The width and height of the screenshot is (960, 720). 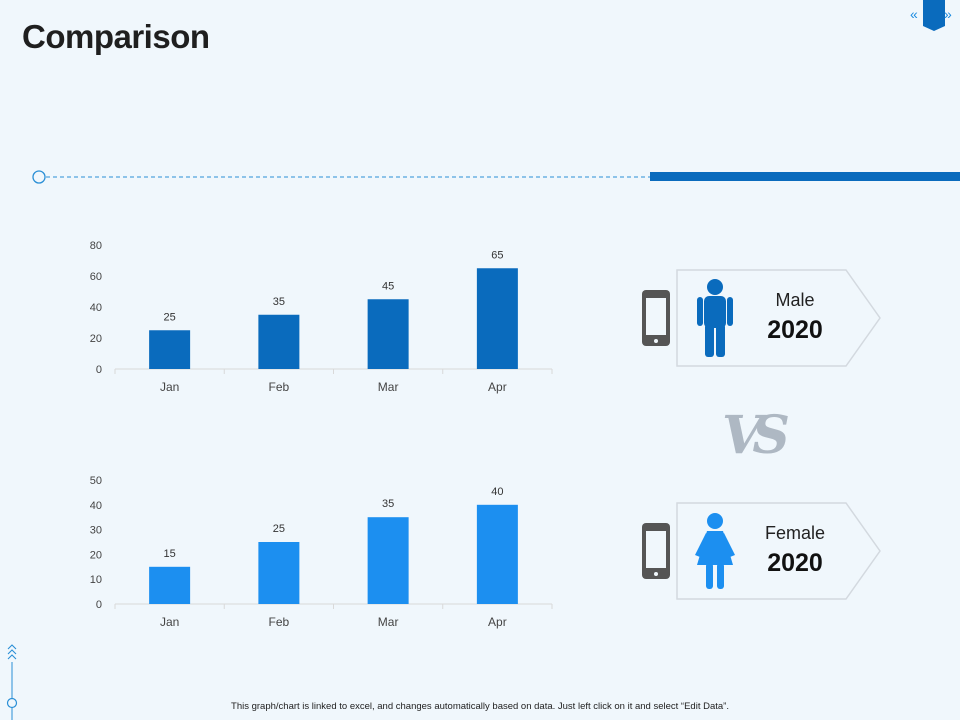 What do you see at coordinates (96, 277) in the screenshot?
I see `y-tick-label: 60` at bounding box center [96, 277].